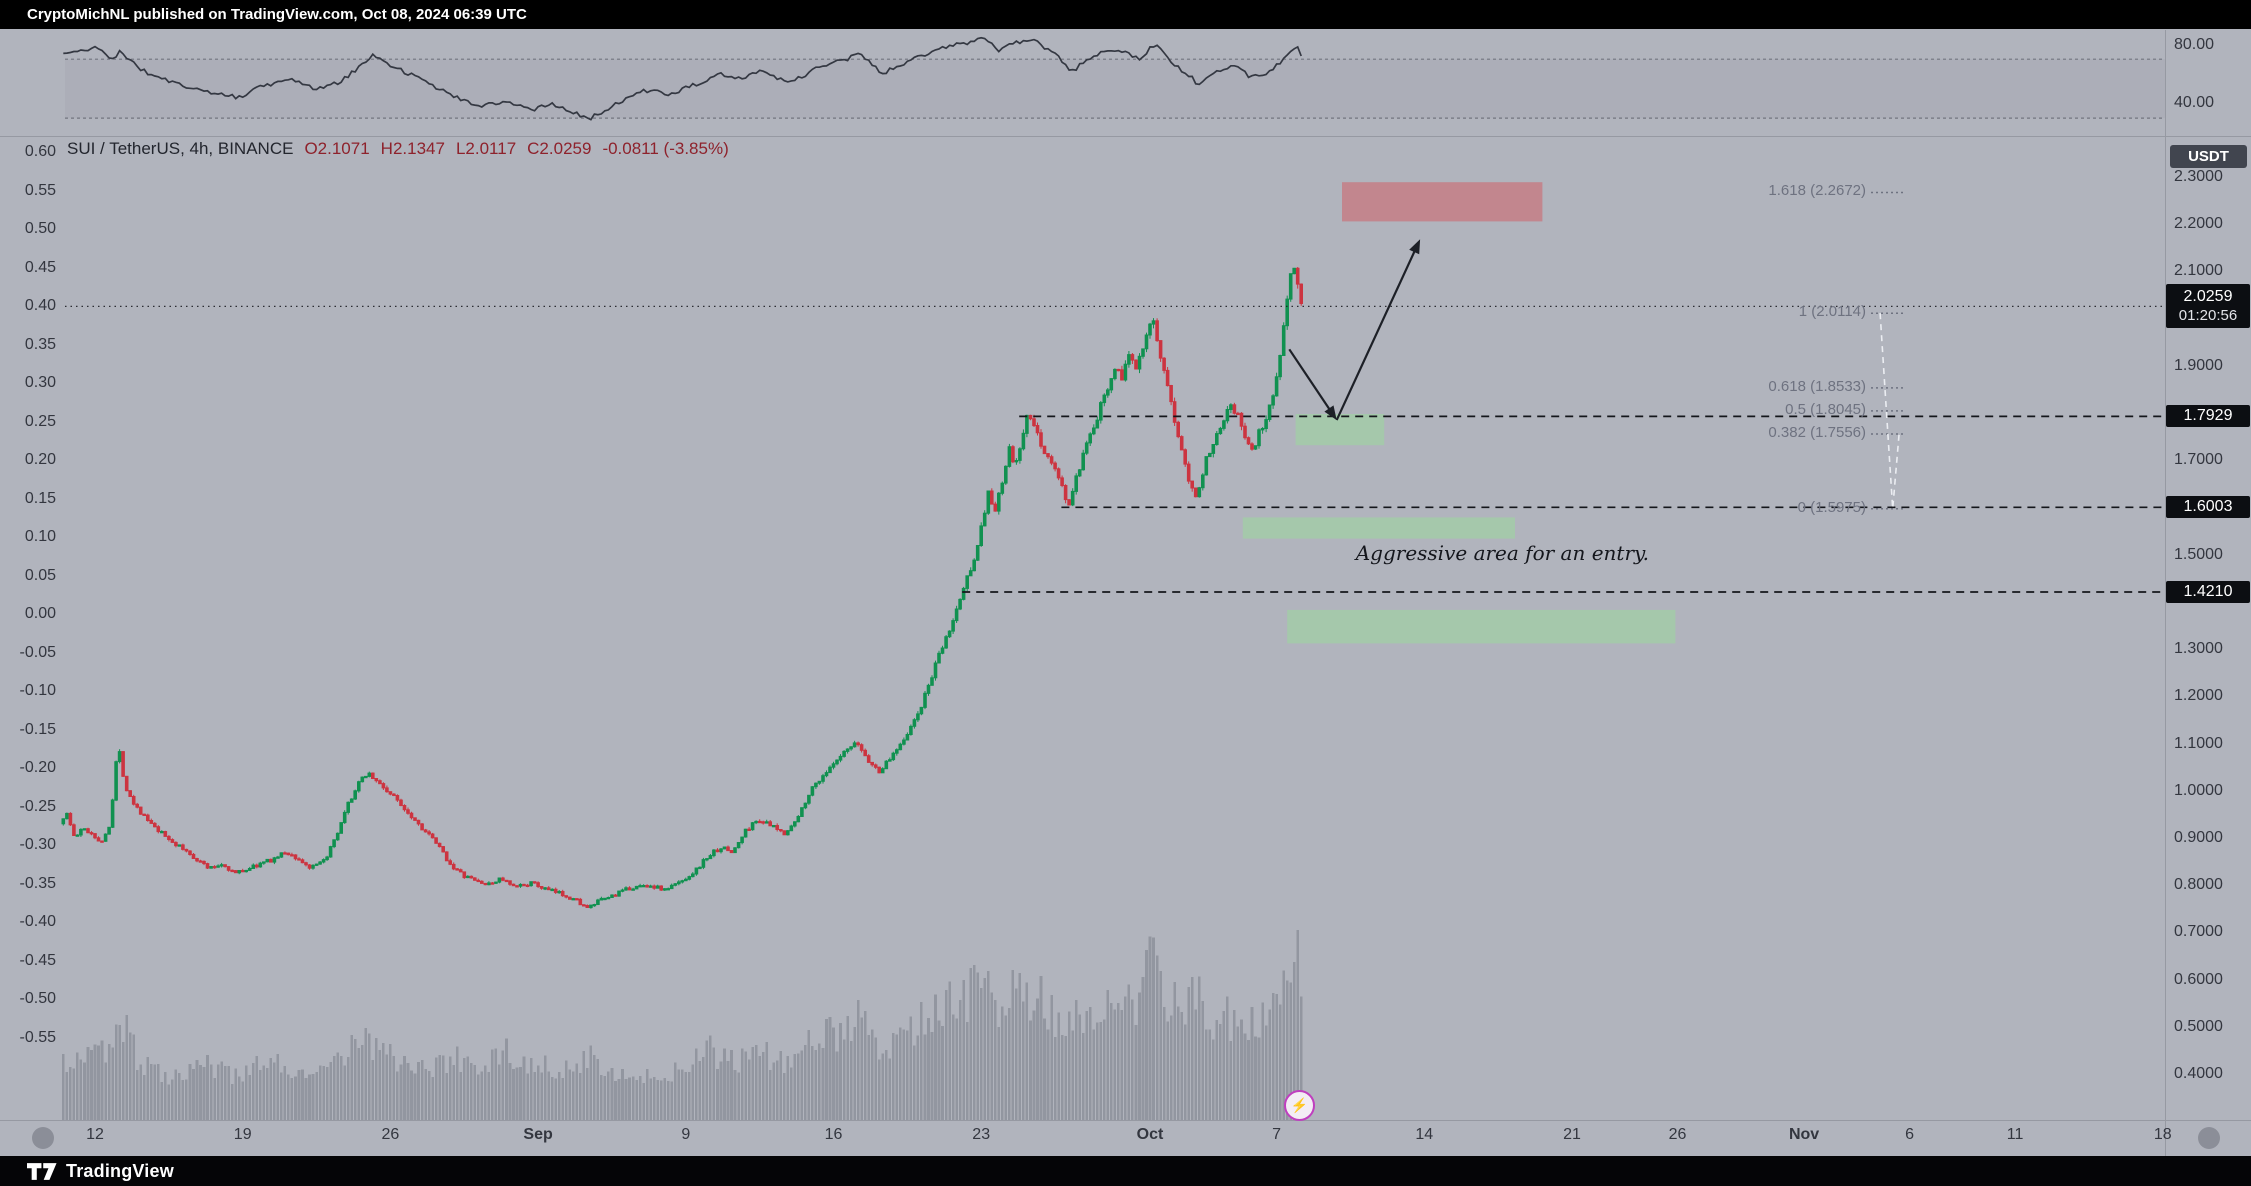 This screenshot has width=2251, height=1186. What do you see at coordinates (95, 1134) in the screenshot?
I see `time-axis-tick: 12` at bounding box center [95, 1134].